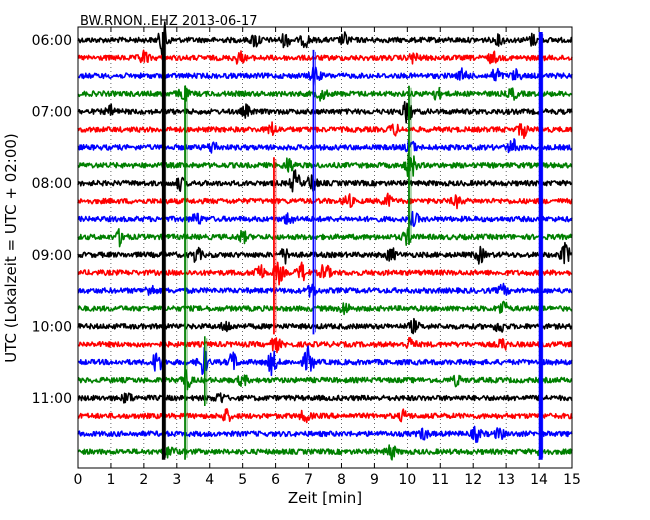 The width and height of the screenshot is (650, 520). Describe the element at coordinates (275, 480) in the screenshot. I see `x-tick-label: 6` at that location.